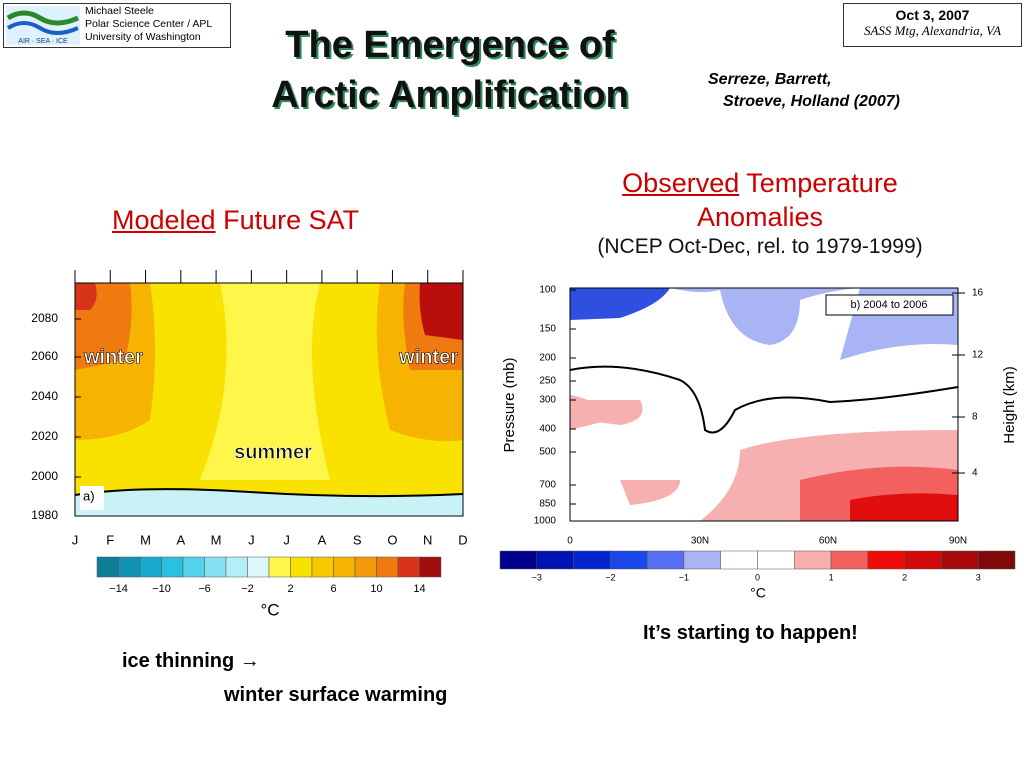 This screenshot has height=768, width=1024. Describe the element at coordinates (336, 695) in the screenshot. I see `footer-line: winter surface warming` at that location.